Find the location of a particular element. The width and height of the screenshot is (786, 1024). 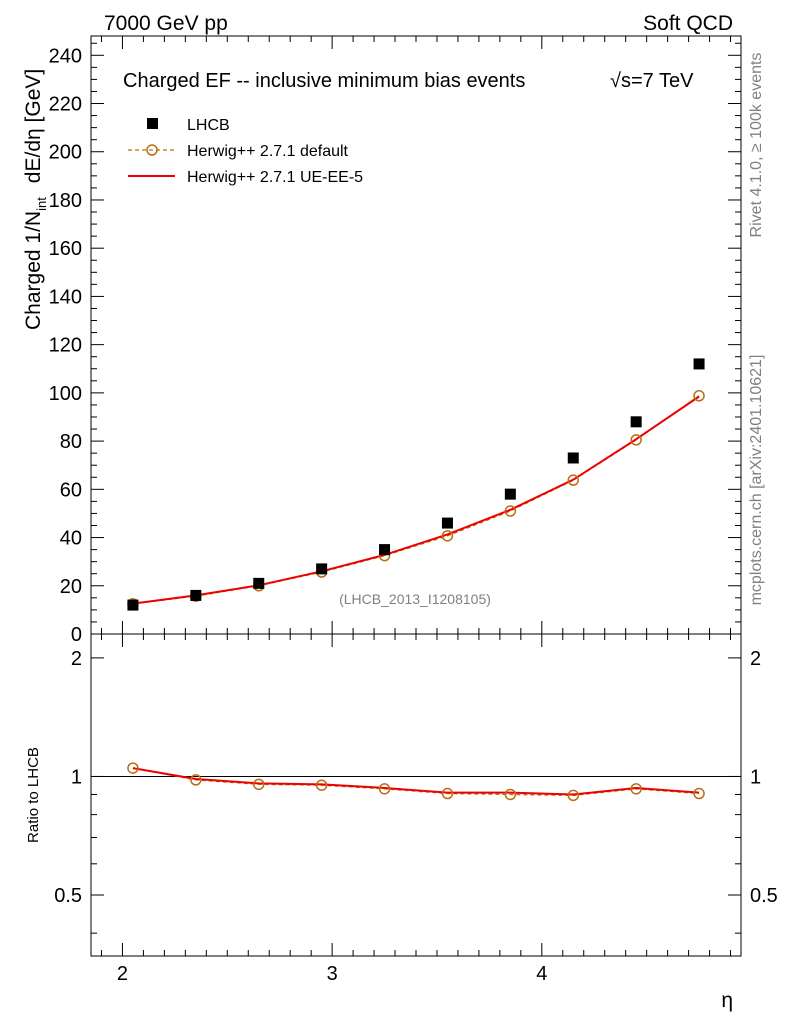

y-tick-label: 20 is located at coordinates (71, 587).